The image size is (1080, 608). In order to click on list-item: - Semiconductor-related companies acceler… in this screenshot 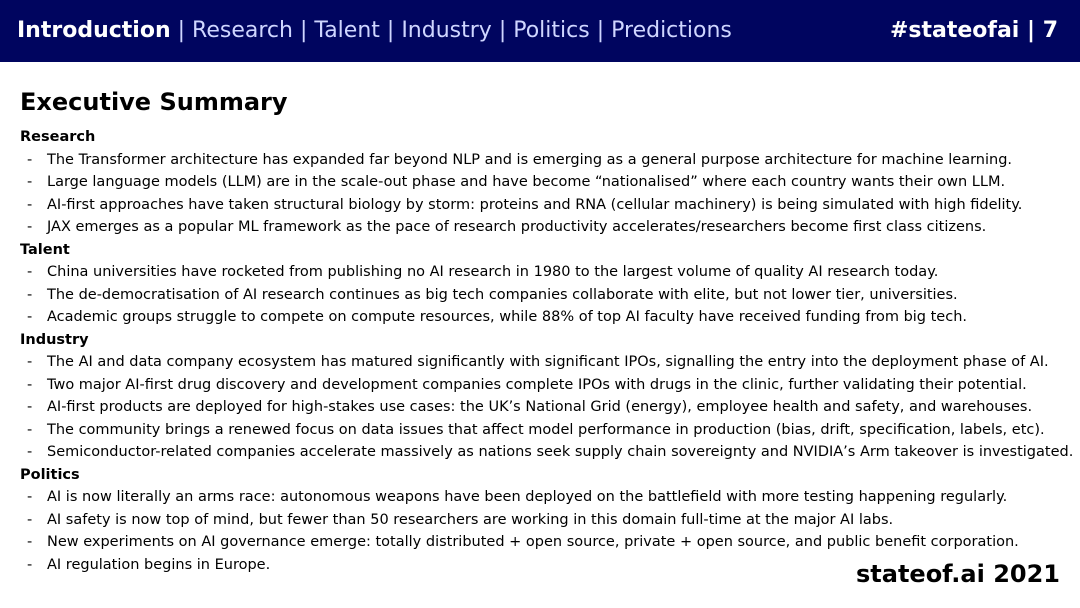, I will do `click(546, 452)`.